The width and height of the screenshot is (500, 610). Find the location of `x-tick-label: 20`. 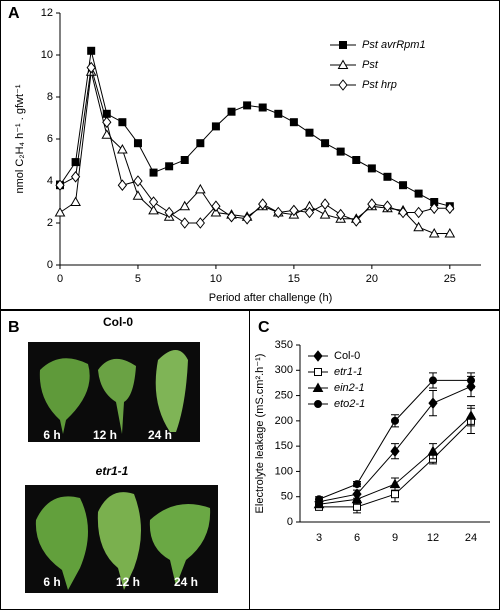

x-tick-label: 20 is located at coordinates (372, 279).